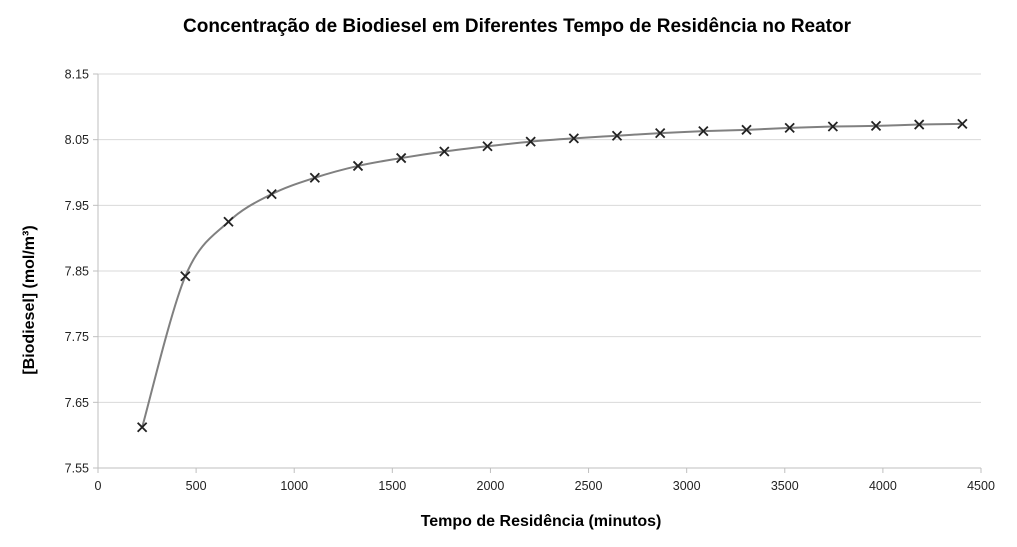  I want to click on x-tick-label: 2000, so click(491, 486).